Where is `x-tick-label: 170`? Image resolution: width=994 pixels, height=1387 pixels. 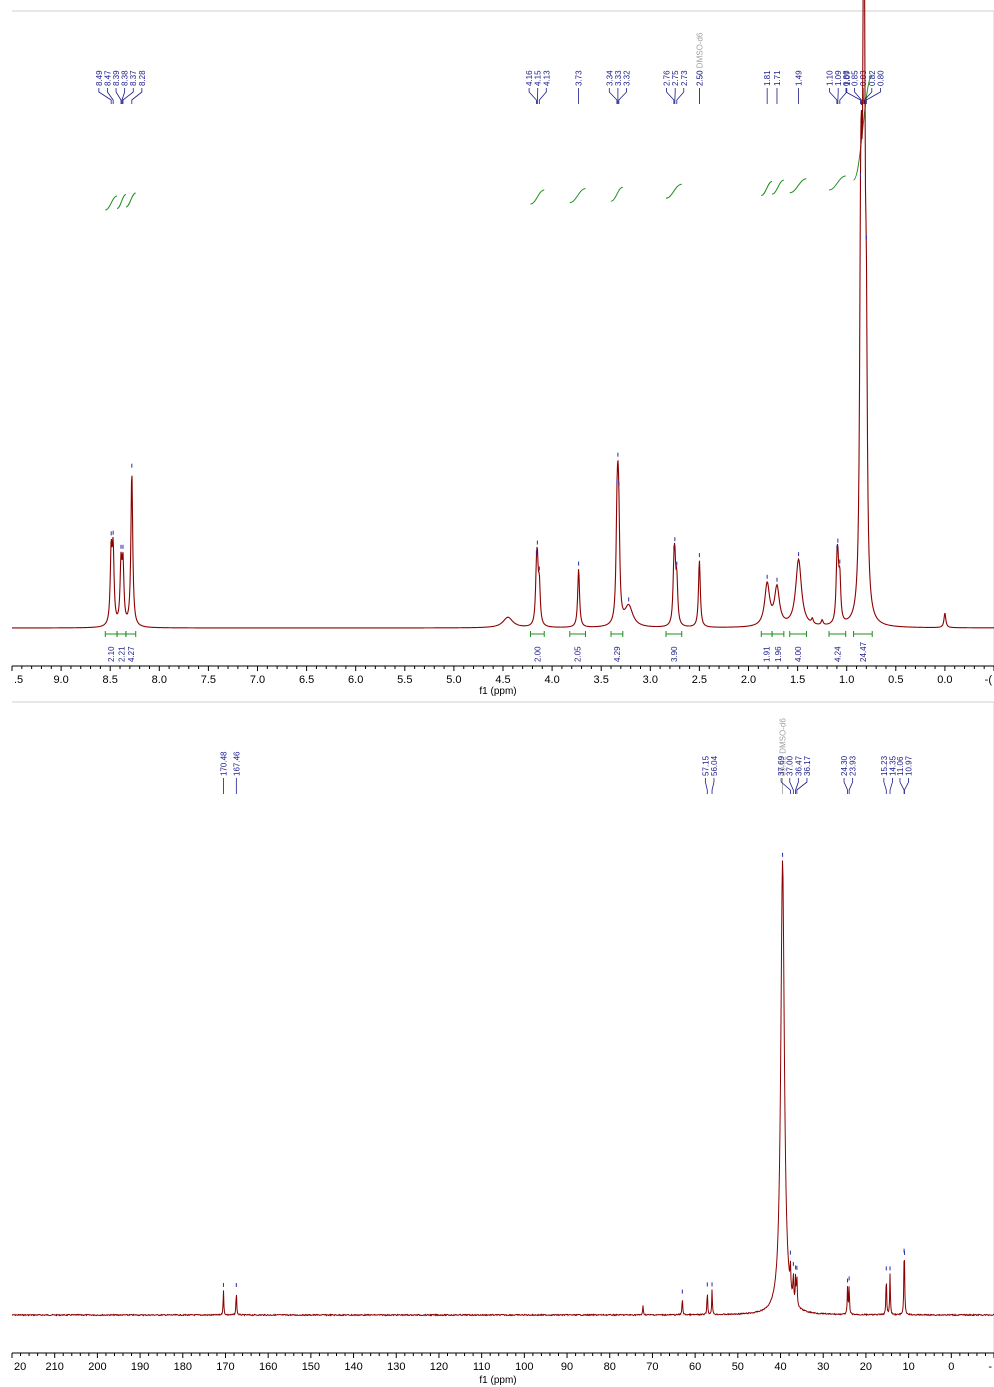 x-tick-label: 170 is located at coordinates (225, 1367).